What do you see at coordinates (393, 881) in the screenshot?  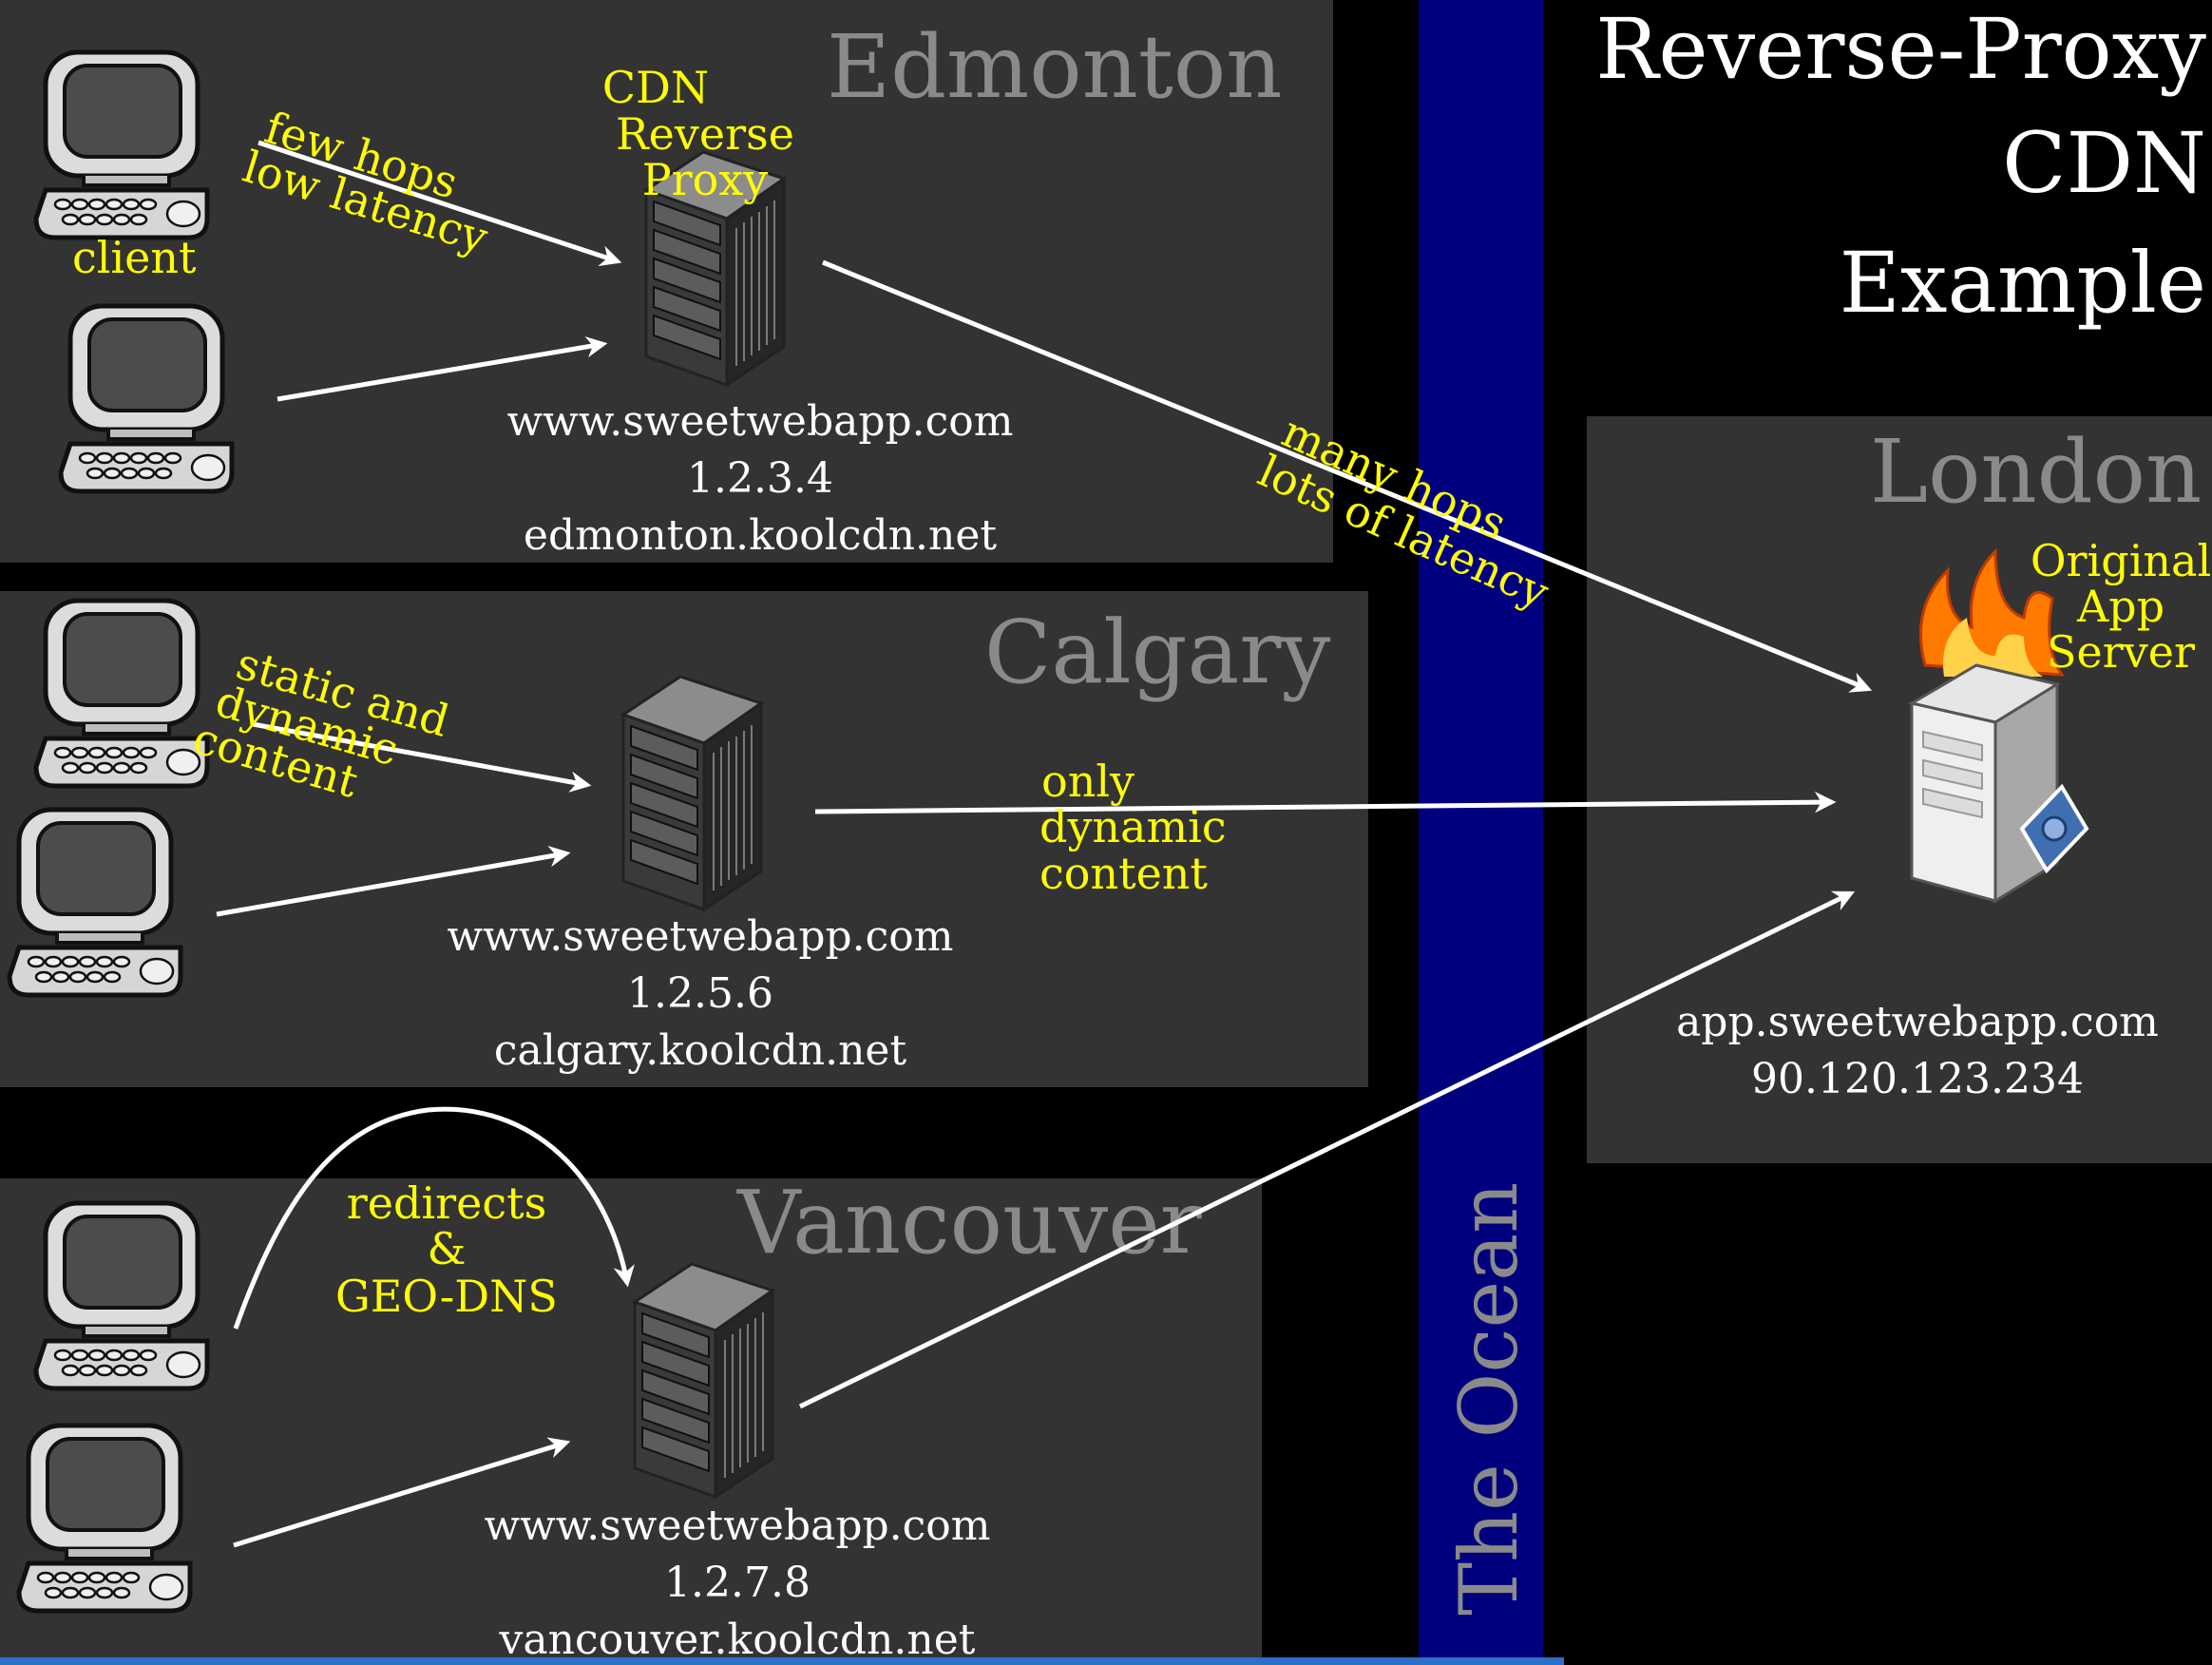 I see `arrow-cal-client2-proxy` at bounding box center [393, 881].